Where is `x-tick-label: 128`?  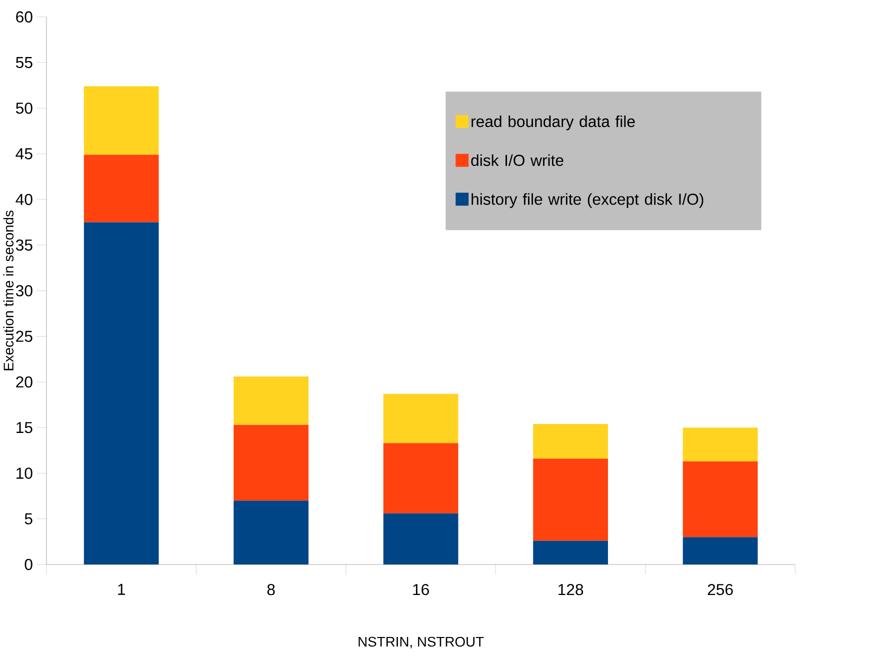
x-tick-label: 128 is located at coordinates (571, 590).